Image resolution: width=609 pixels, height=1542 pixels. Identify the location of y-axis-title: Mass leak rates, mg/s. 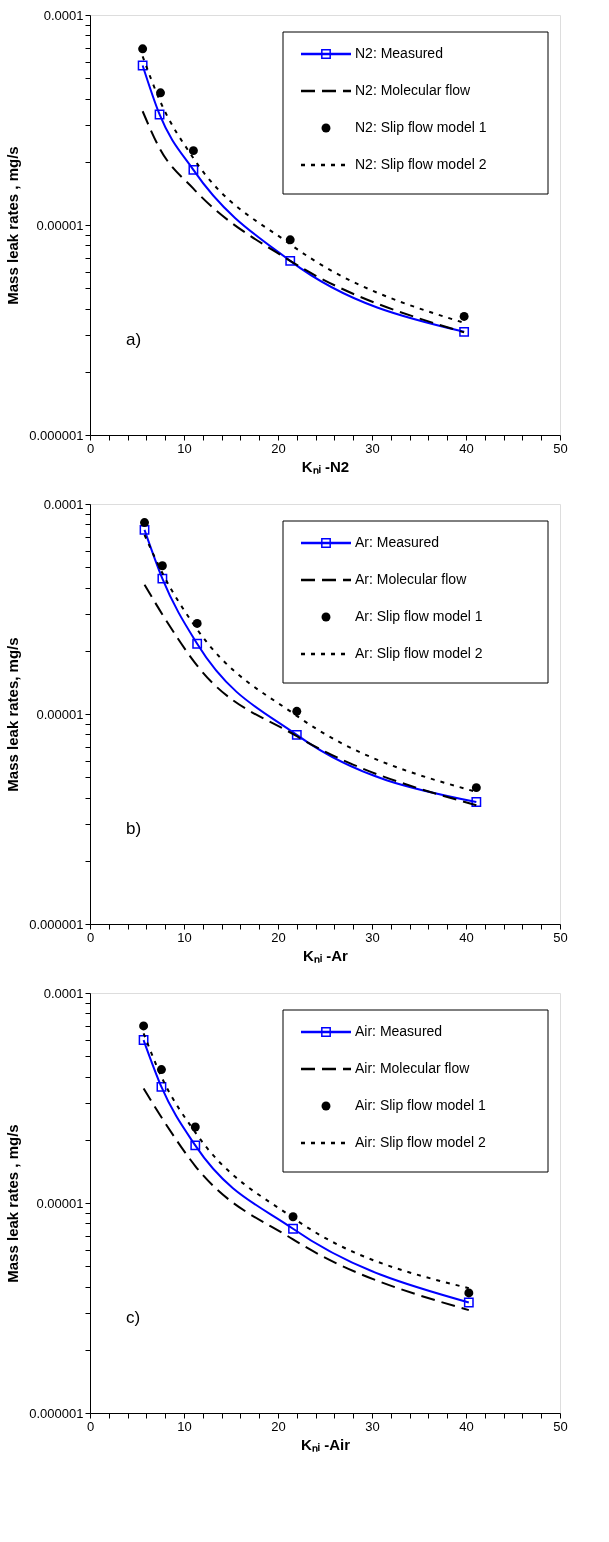
(13, 714).